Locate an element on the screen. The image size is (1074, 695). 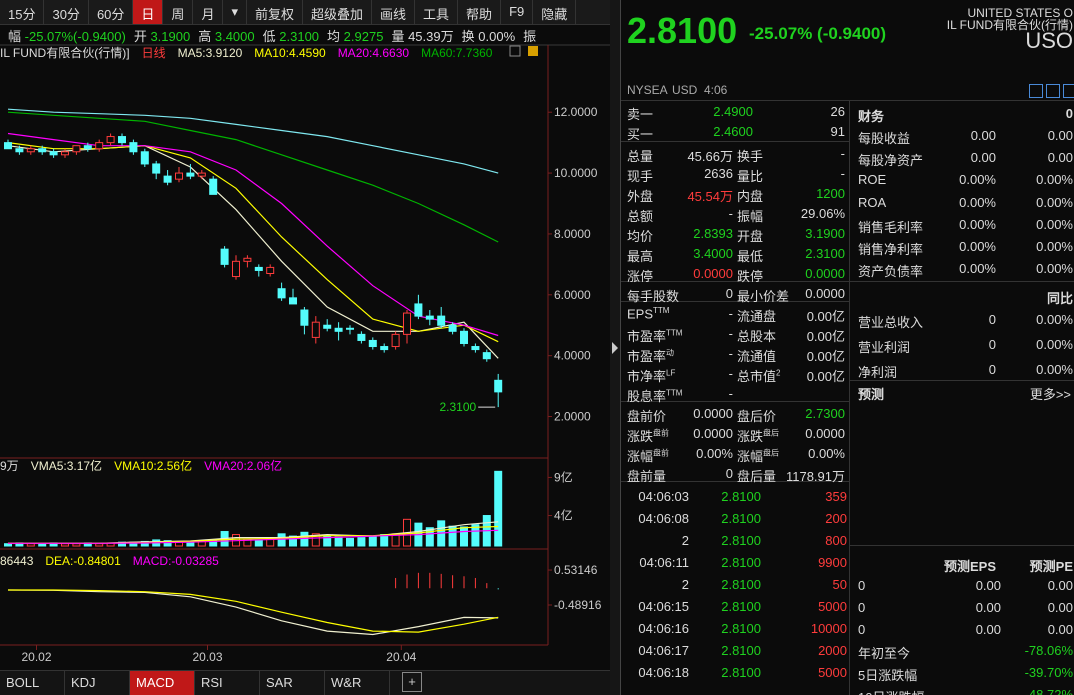
book-cell: 每手股数 is located at coordinates (653, 296).